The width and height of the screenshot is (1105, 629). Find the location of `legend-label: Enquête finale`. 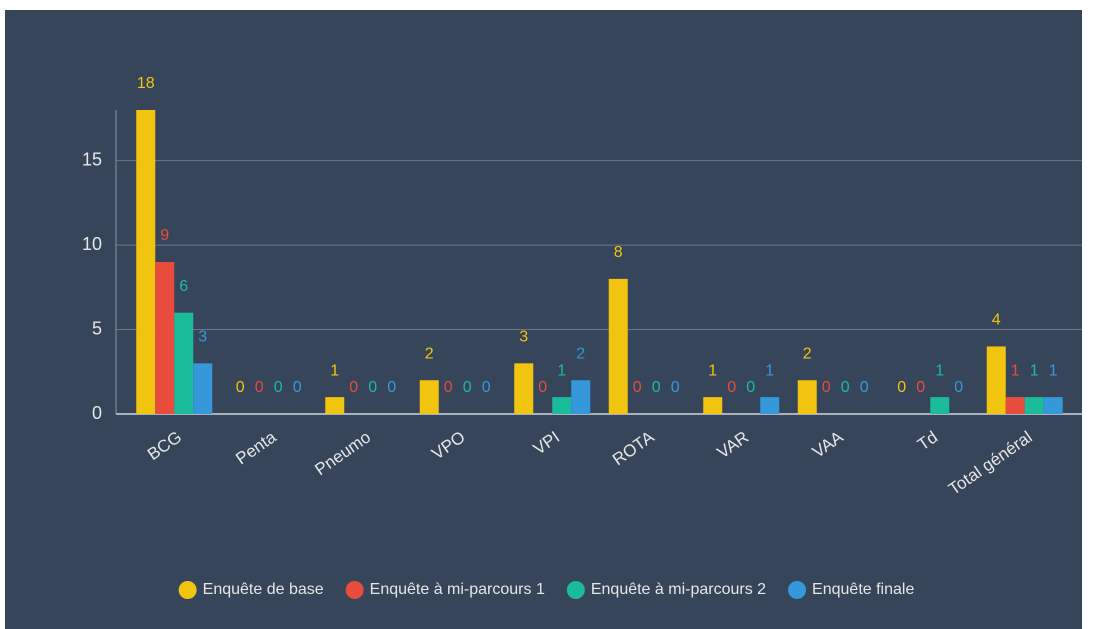

legend-label: Enquête finale is located at coordinates (863, 589).